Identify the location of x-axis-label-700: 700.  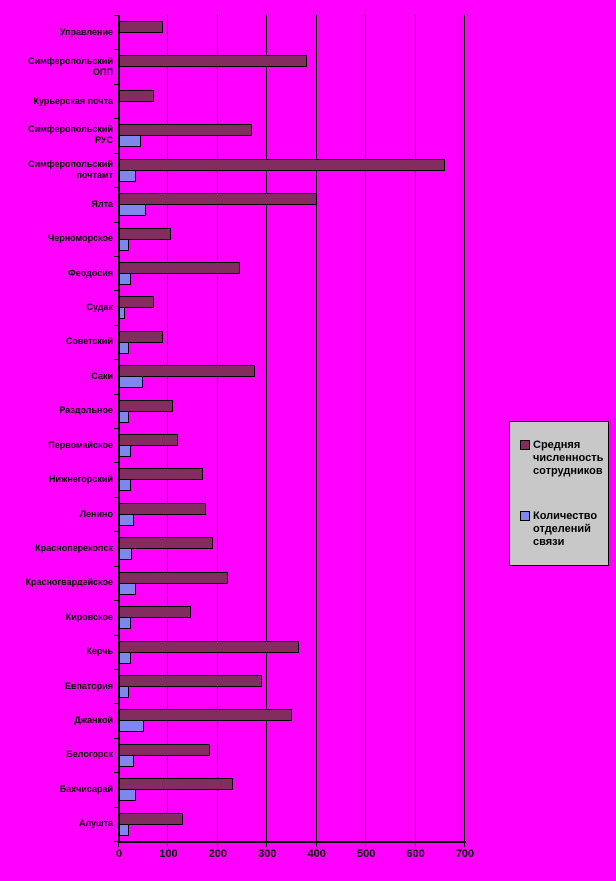
(465, 854).